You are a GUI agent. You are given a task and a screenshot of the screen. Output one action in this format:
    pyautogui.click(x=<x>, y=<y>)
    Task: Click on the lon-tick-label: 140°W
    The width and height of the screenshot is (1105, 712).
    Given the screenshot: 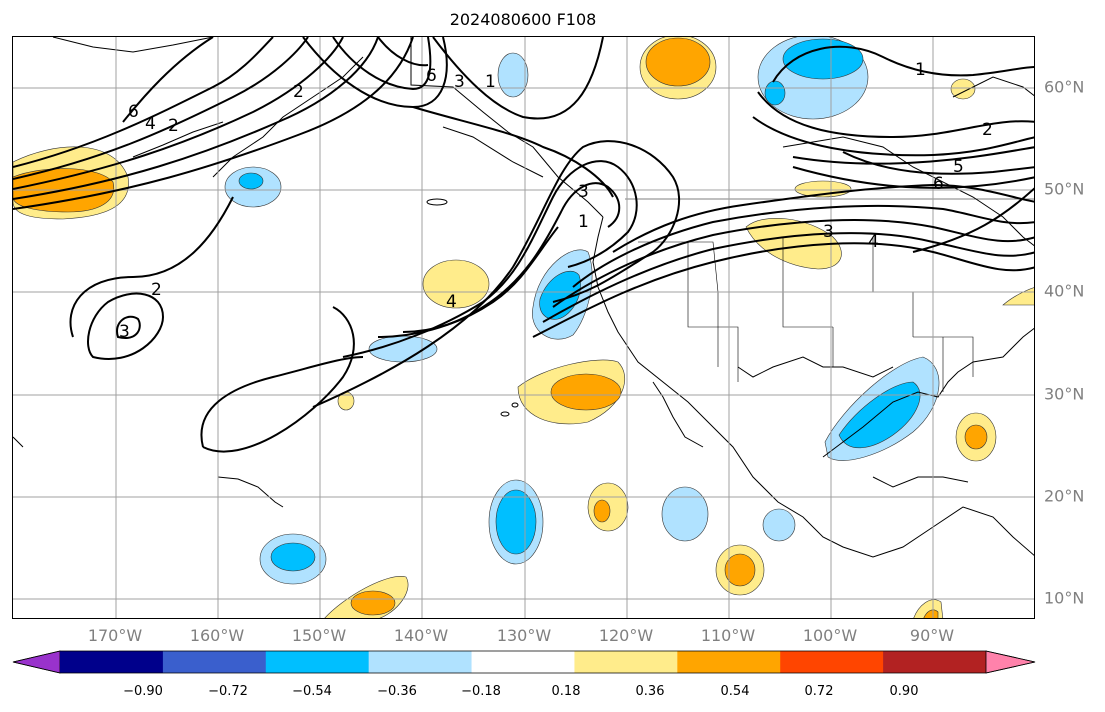 What is the action you would take?
    pyautogui.click(x=421, y=635)
    